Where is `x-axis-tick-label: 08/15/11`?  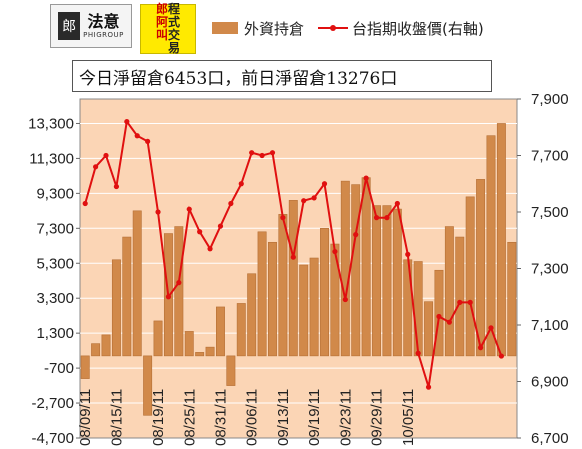
x-axis-tick-label: 08/15/11 is located at coordinates (116, 417).